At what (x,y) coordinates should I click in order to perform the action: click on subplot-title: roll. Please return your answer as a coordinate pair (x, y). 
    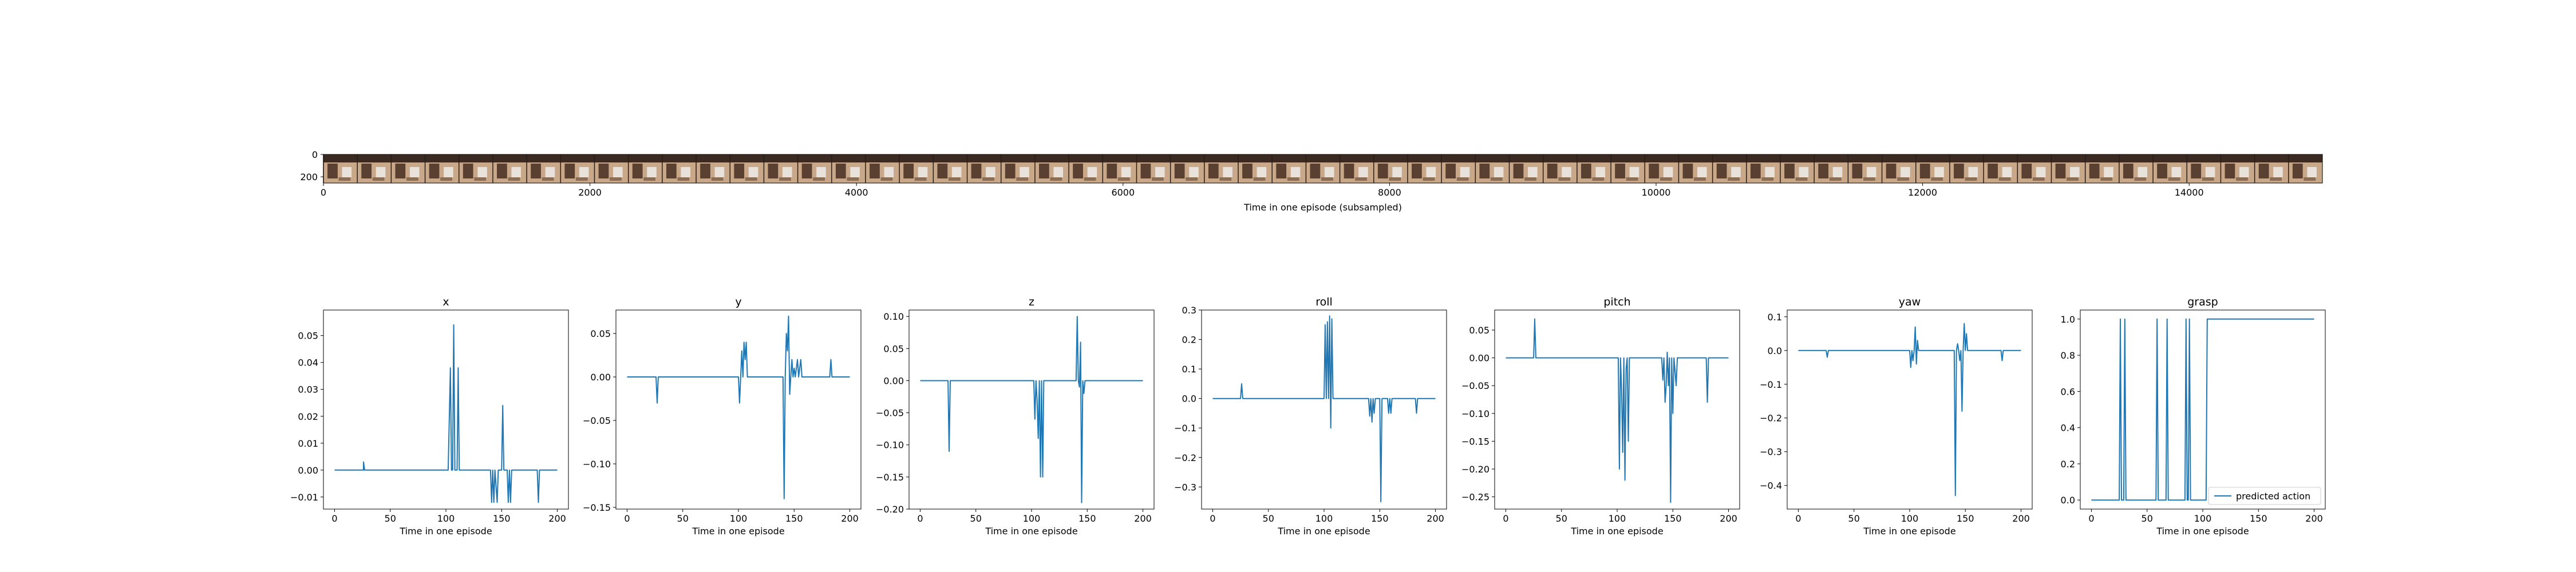
    Looking at the image, I should click on (1324, 302).